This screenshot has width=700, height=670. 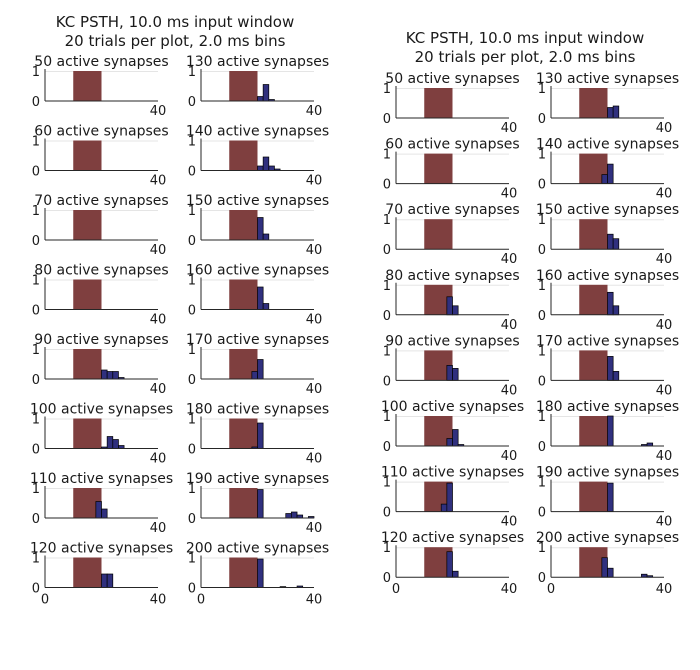 What do you see at coordinates (175, 41) in the screenshot?
I see `left-figure-title-line-2: 20 trials per plot, 2.0 ms bins` at bounding box center [175, 41].